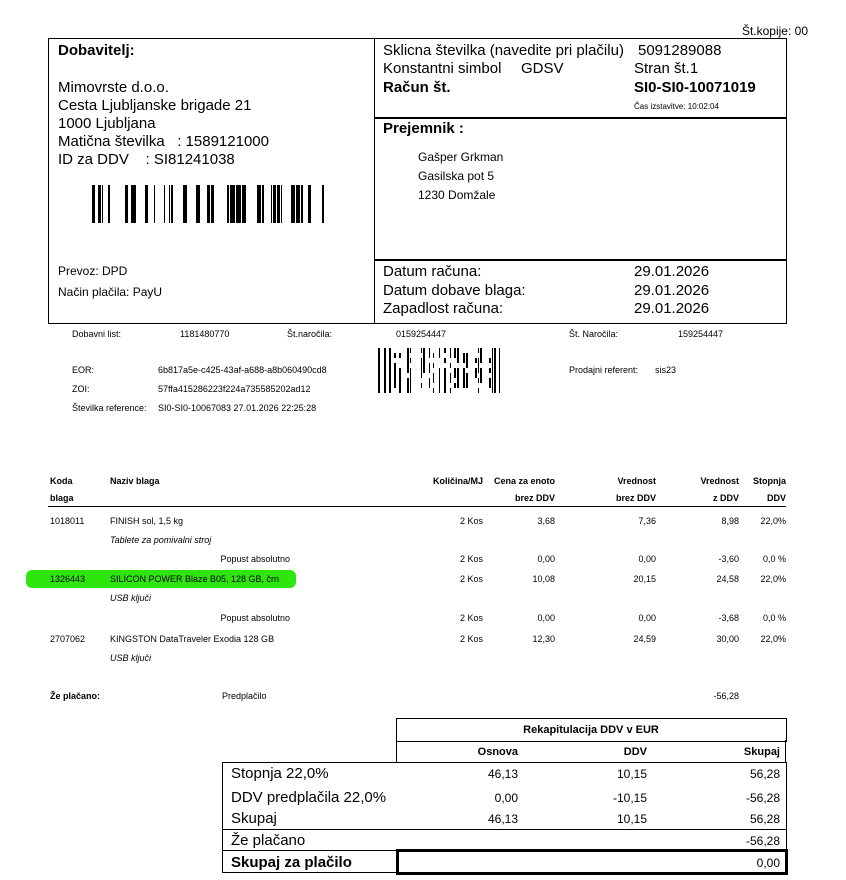  What do you see at coordinates (497, 752) in the screenshot?
I see `recap-header: Osnova` at bounding box center [497, 752].